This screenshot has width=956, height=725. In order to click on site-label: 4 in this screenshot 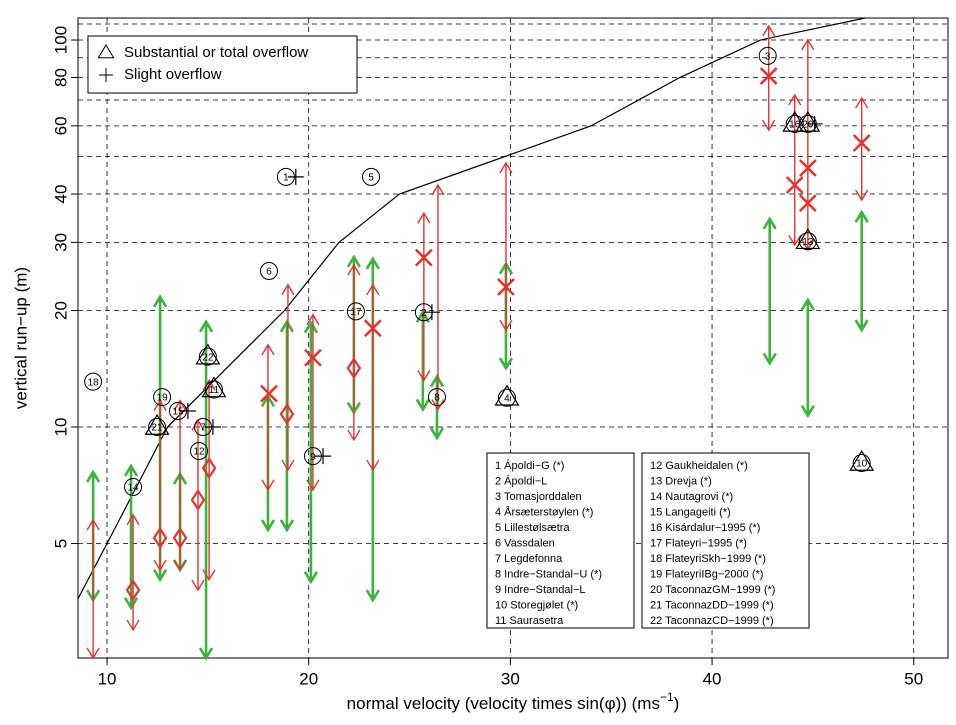, I will do `click(507, 398)`.